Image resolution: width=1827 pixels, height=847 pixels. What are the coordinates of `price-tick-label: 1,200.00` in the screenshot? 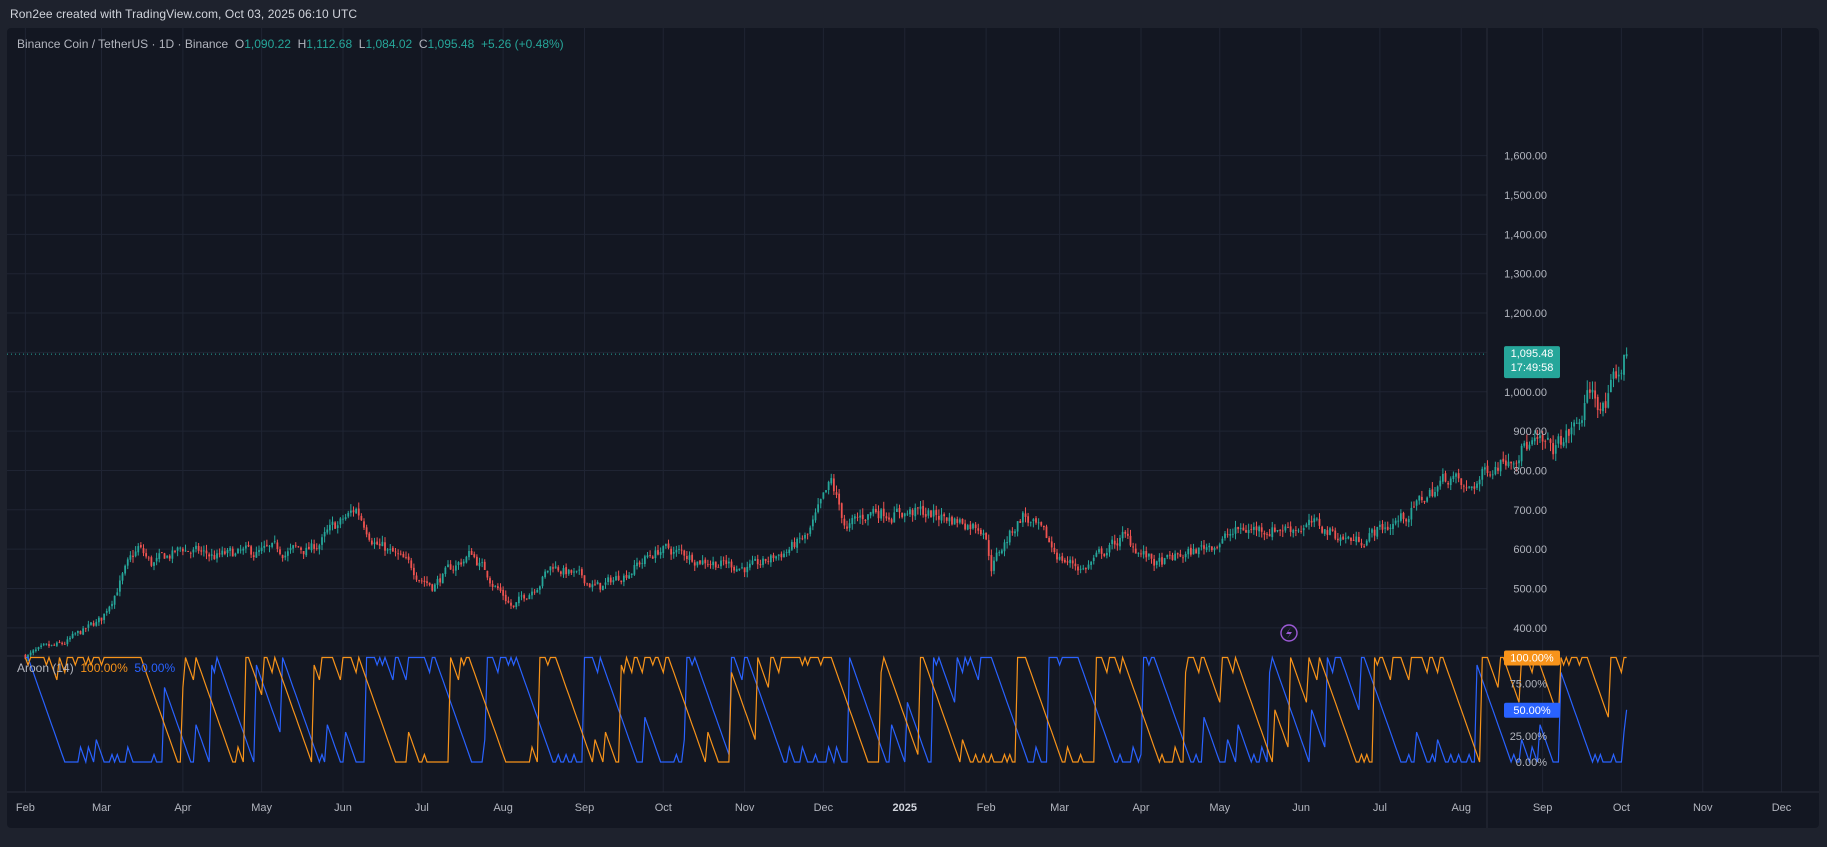 It's located at (1525, 314).